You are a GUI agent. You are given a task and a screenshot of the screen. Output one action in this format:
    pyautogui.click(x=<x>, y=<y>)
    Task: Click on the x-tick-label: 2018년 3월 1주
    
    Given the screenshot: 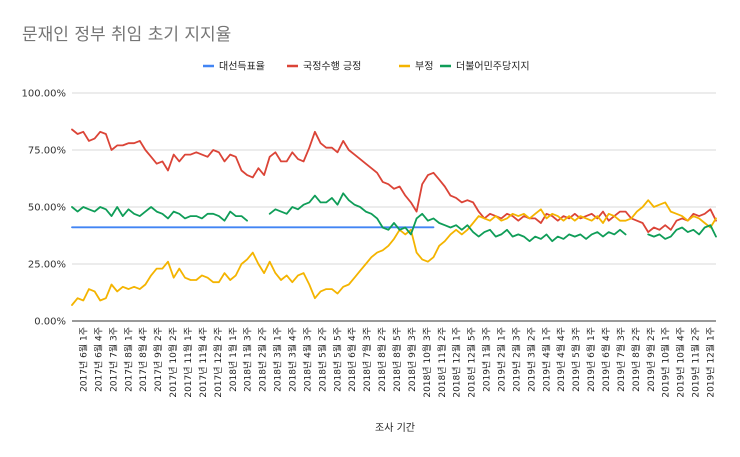 What is the action you would take?
    pyautogui.click(x=278, y=359)
    